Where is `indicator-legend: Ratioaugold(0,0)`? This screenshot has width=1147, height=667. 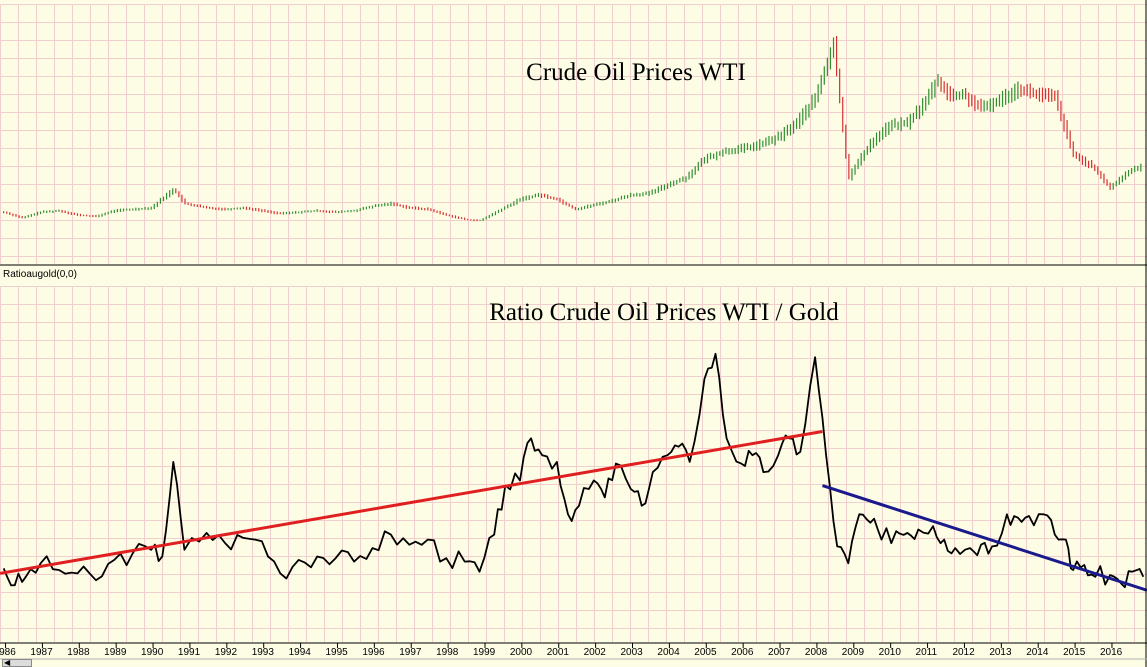
indicator-legend: Ratioaugold(0,0) is located at coordinates (40, 274).